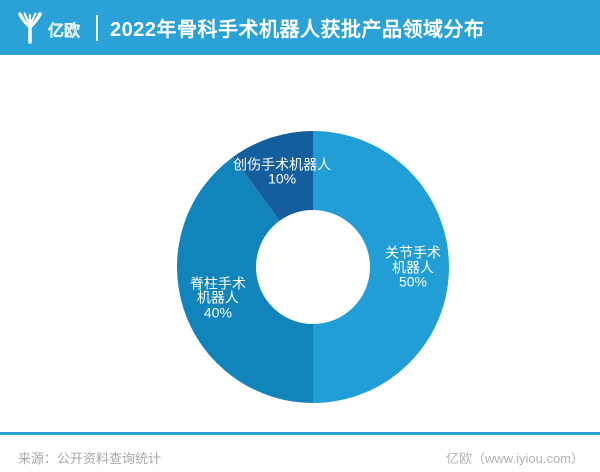 The height and width of the screenshot is (472, 600). Describe the element at coordinates (282, 171) in the screenshot. I see `slice-label-3: 创伤手术机器人 10%` at that location.